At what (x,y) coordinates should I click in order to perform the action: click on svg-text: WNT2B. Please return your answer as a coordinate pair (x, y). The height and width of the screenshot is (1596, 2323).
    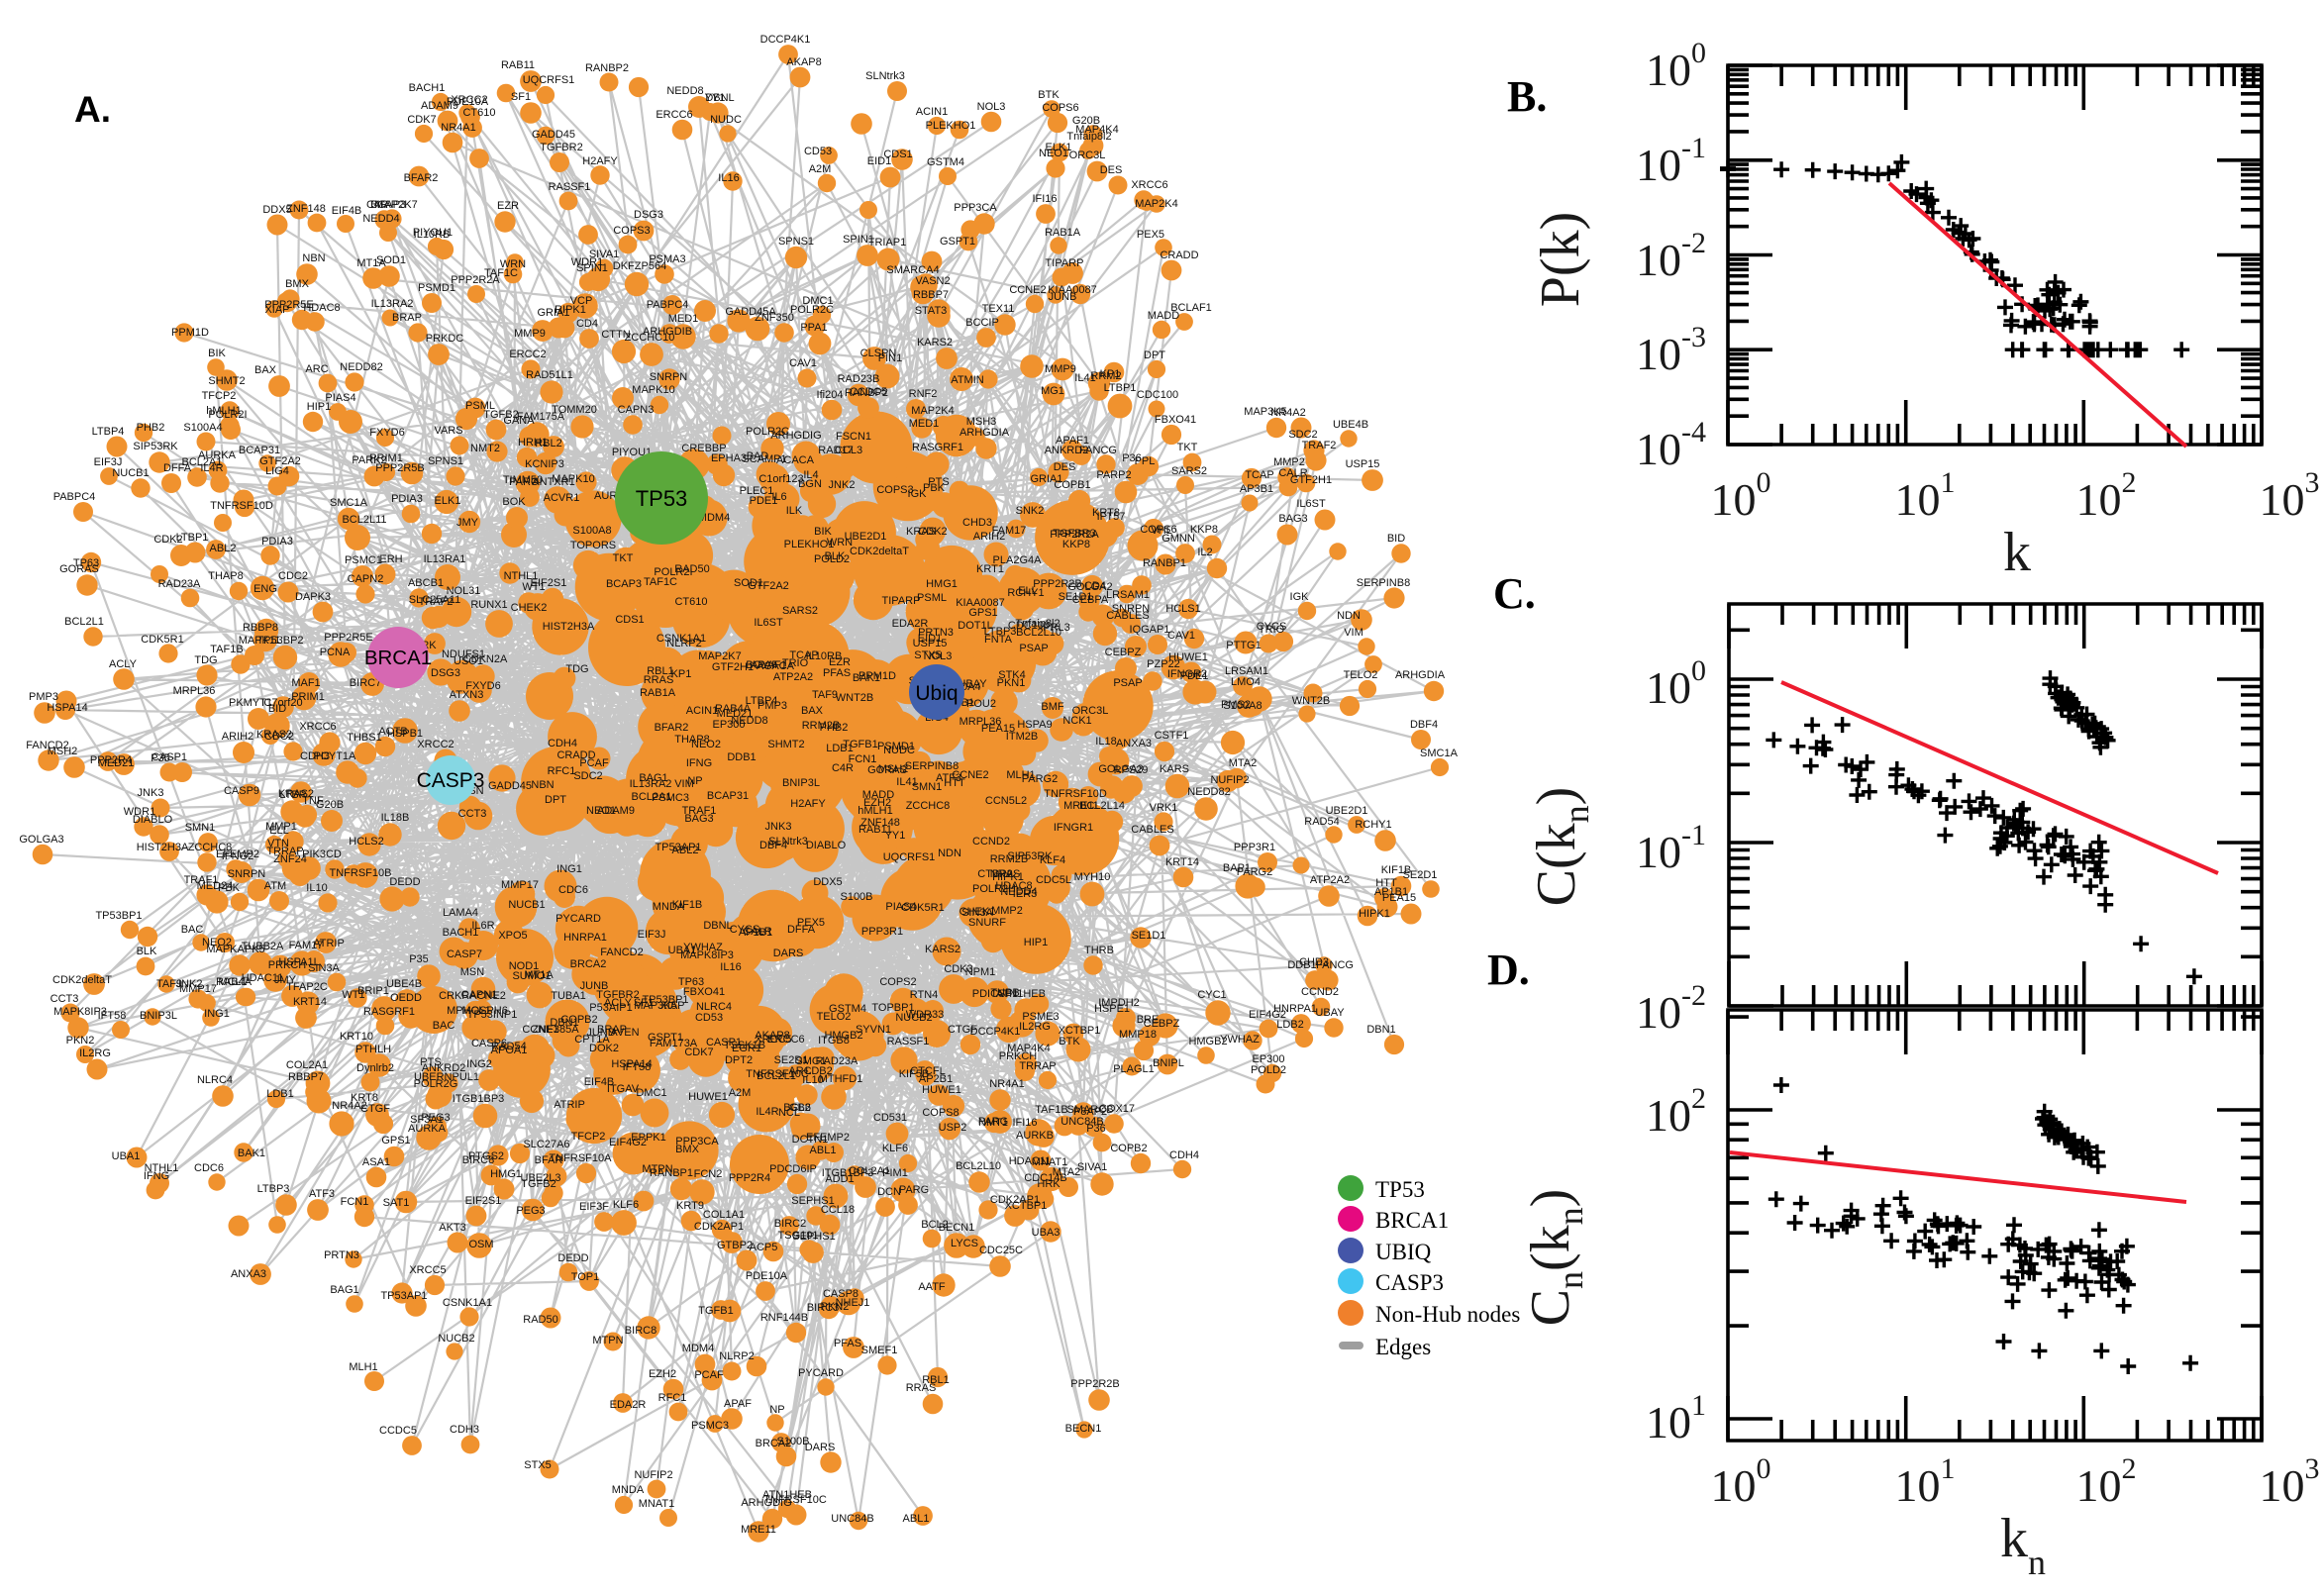
    Looking at the image, I should click on (1311, 701).